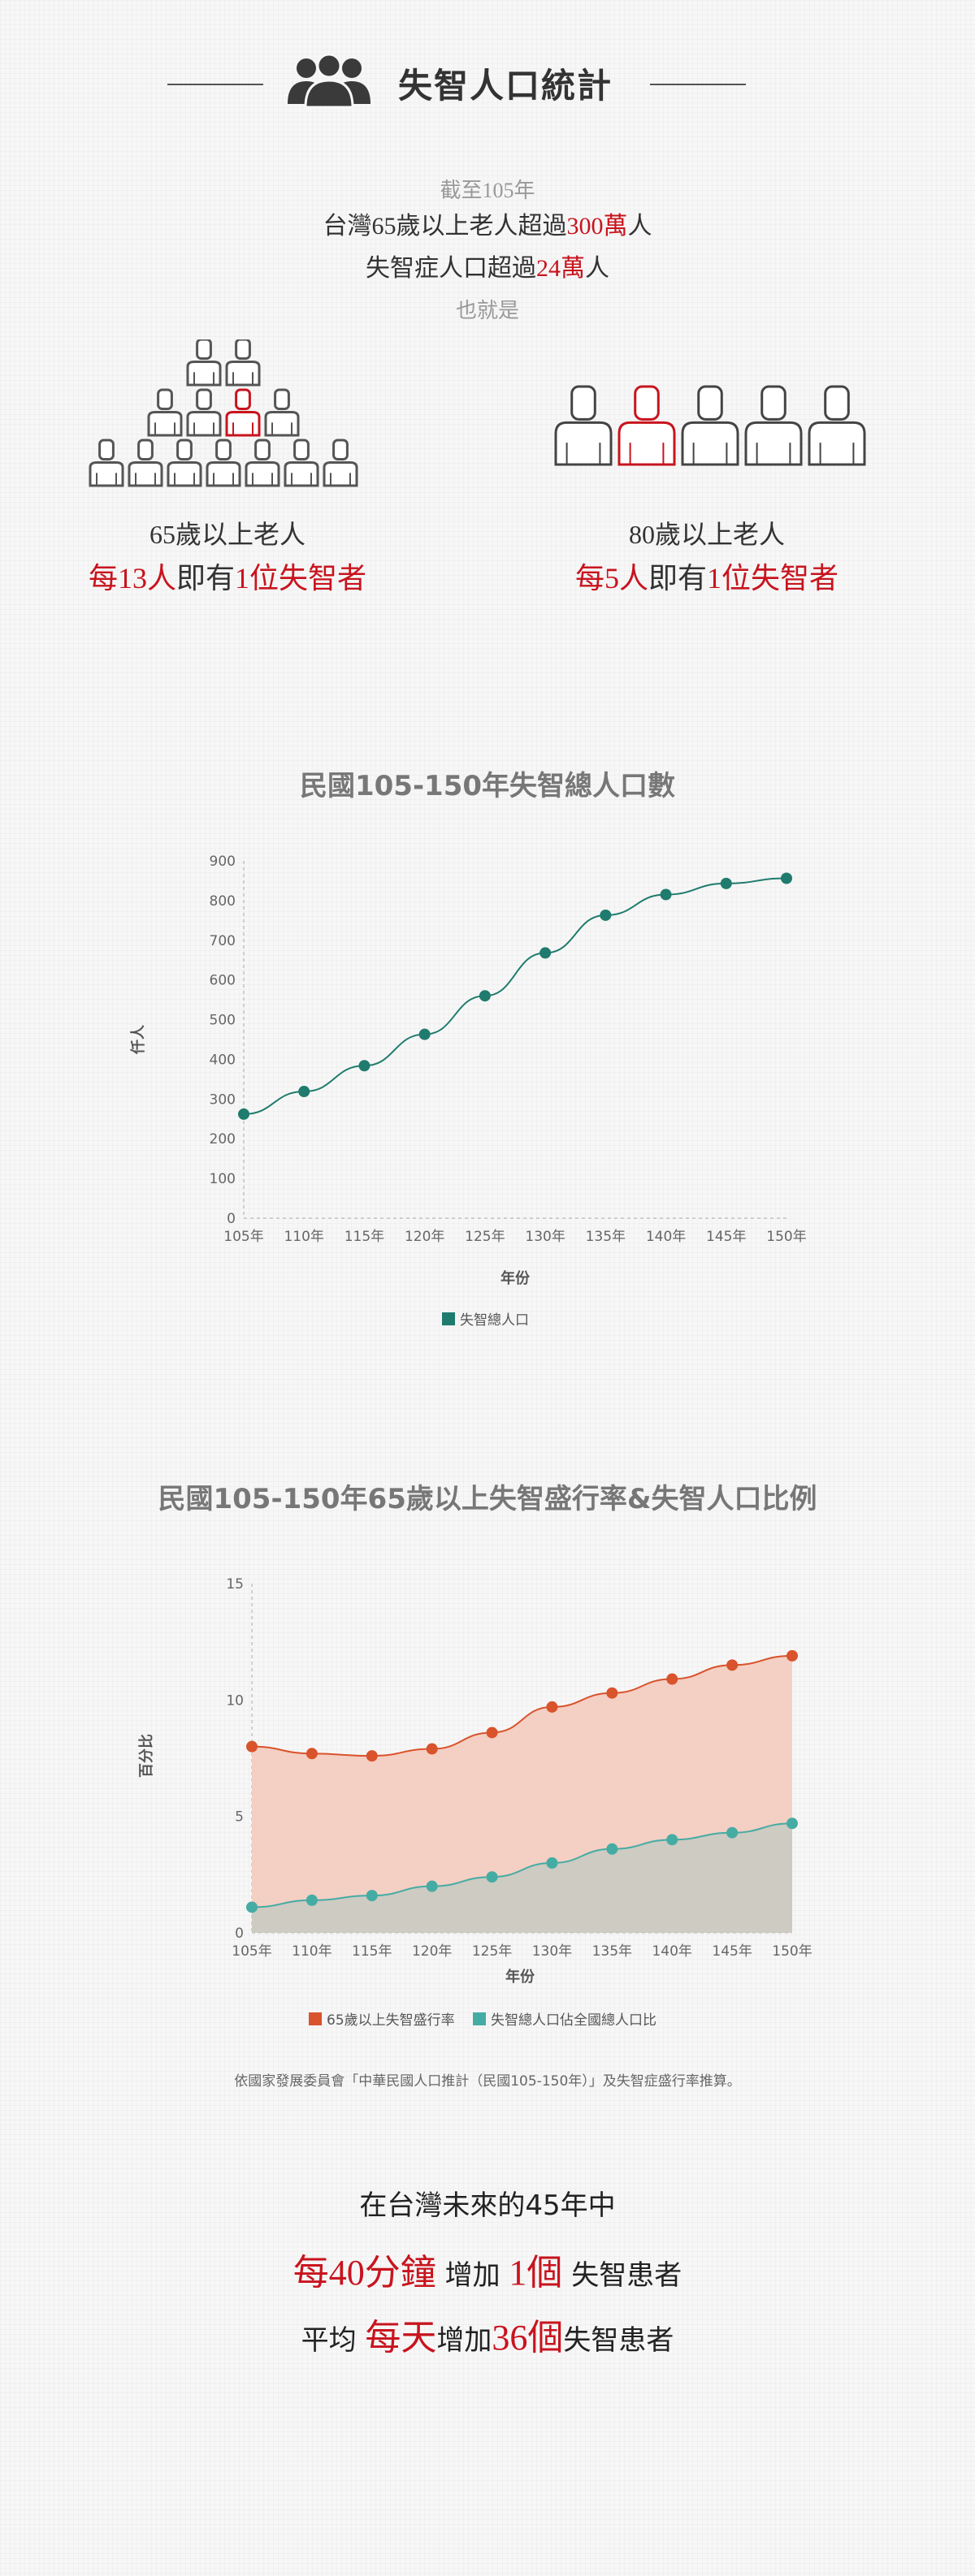 This screenshot has height=2576, width=975. What do you see at coordinates (574, 2021) in the screenshot?
I see `chart2-legend-label: 失智總人口佔全國總人口比` at bounding box center [574, 2021].